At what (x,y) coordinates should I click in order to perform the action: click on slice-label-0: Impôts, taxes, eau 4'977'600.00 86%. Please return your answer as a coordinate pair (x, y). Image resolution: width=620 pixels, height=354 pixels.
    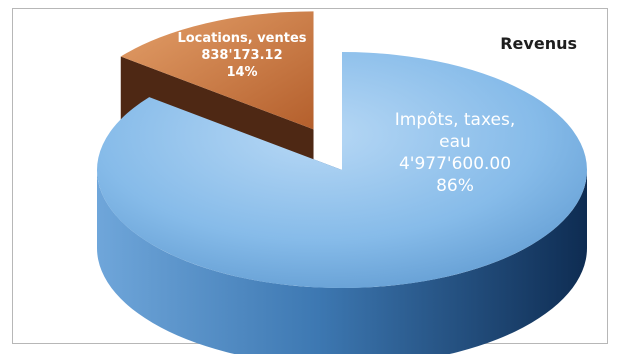
    Looking at the image, I should click on (455, 153).